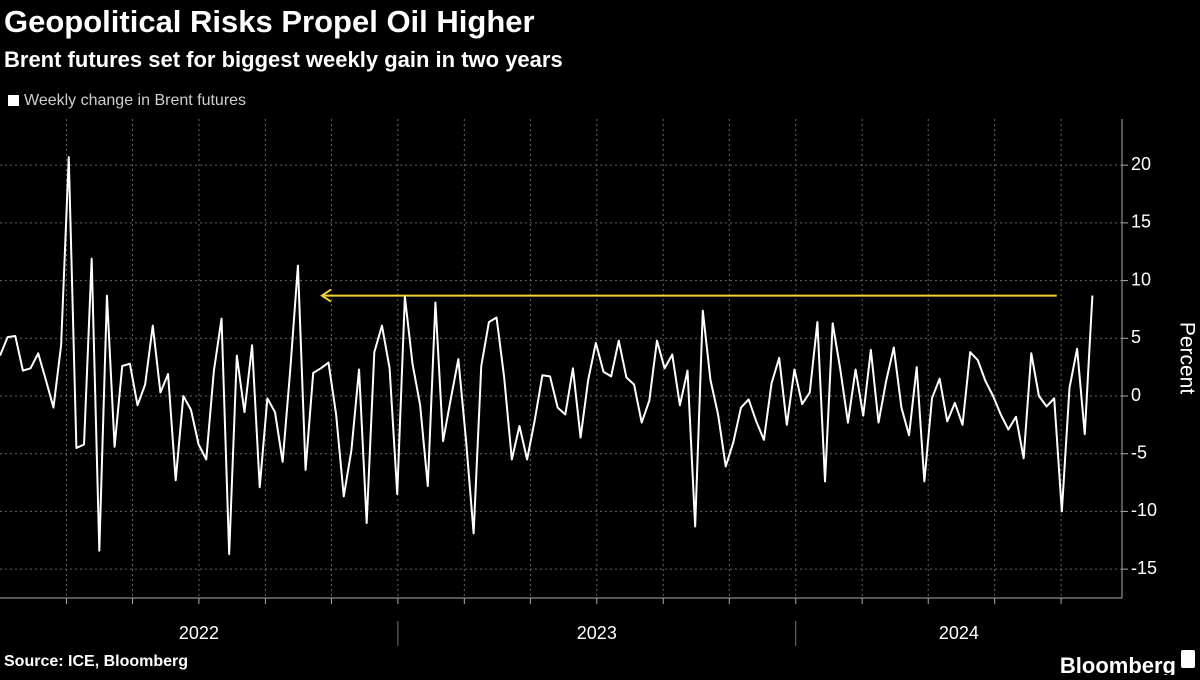  What do you see at coordinates (1136, 395) in the screenshot?
I see `y-tick-label: 0` at bounding box center [1136, 395].